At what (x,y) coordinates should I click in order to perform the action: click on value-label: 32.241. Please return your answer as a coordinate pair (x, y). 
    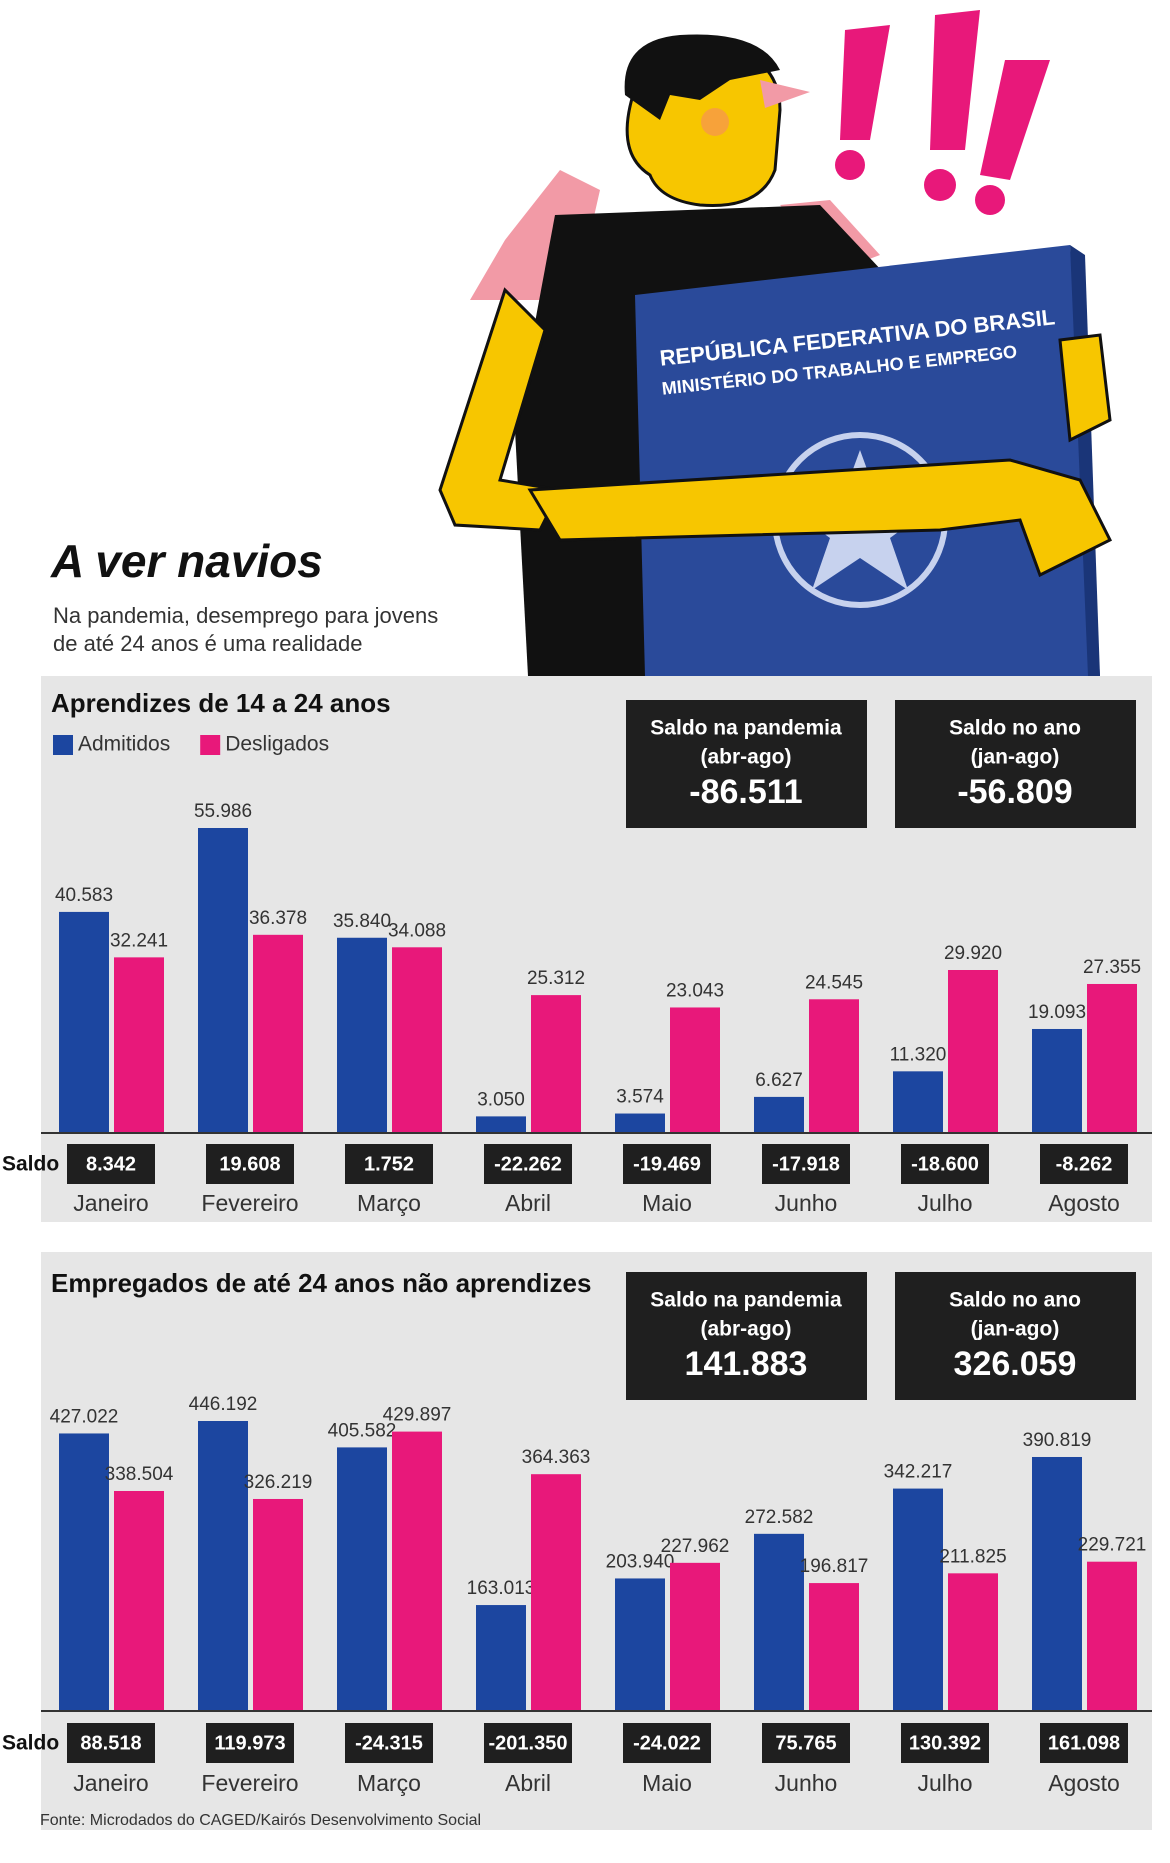
    Looking at the image, I should click on (139, 940).